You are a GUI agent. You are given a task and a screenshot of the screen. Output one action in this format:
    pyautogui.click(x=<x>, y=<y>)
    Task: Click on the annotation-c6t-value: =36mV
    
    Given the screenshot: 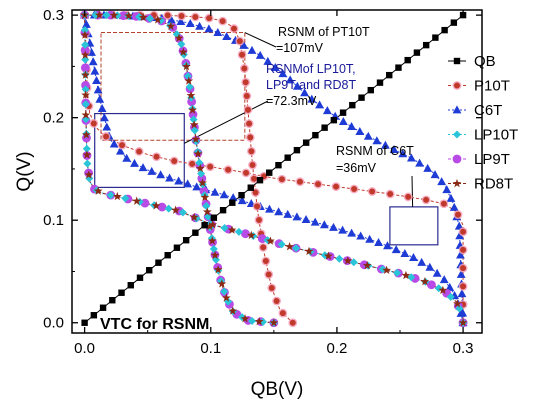 What is the action you would take?
    pyautogui.click(x=356, y=168)
    